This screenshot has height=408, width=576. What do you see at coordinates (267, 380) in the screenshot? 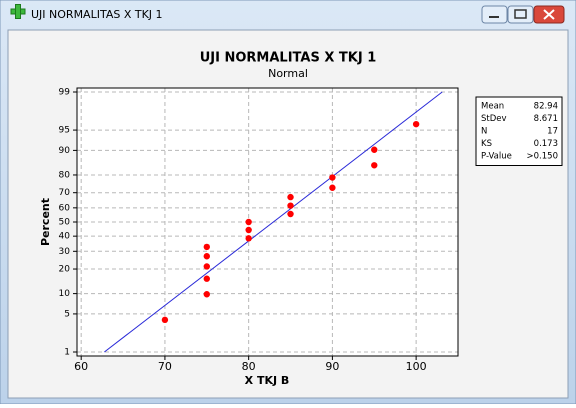
I see `x-axis-label: X TKJ B` at bounding box center [267, 380].